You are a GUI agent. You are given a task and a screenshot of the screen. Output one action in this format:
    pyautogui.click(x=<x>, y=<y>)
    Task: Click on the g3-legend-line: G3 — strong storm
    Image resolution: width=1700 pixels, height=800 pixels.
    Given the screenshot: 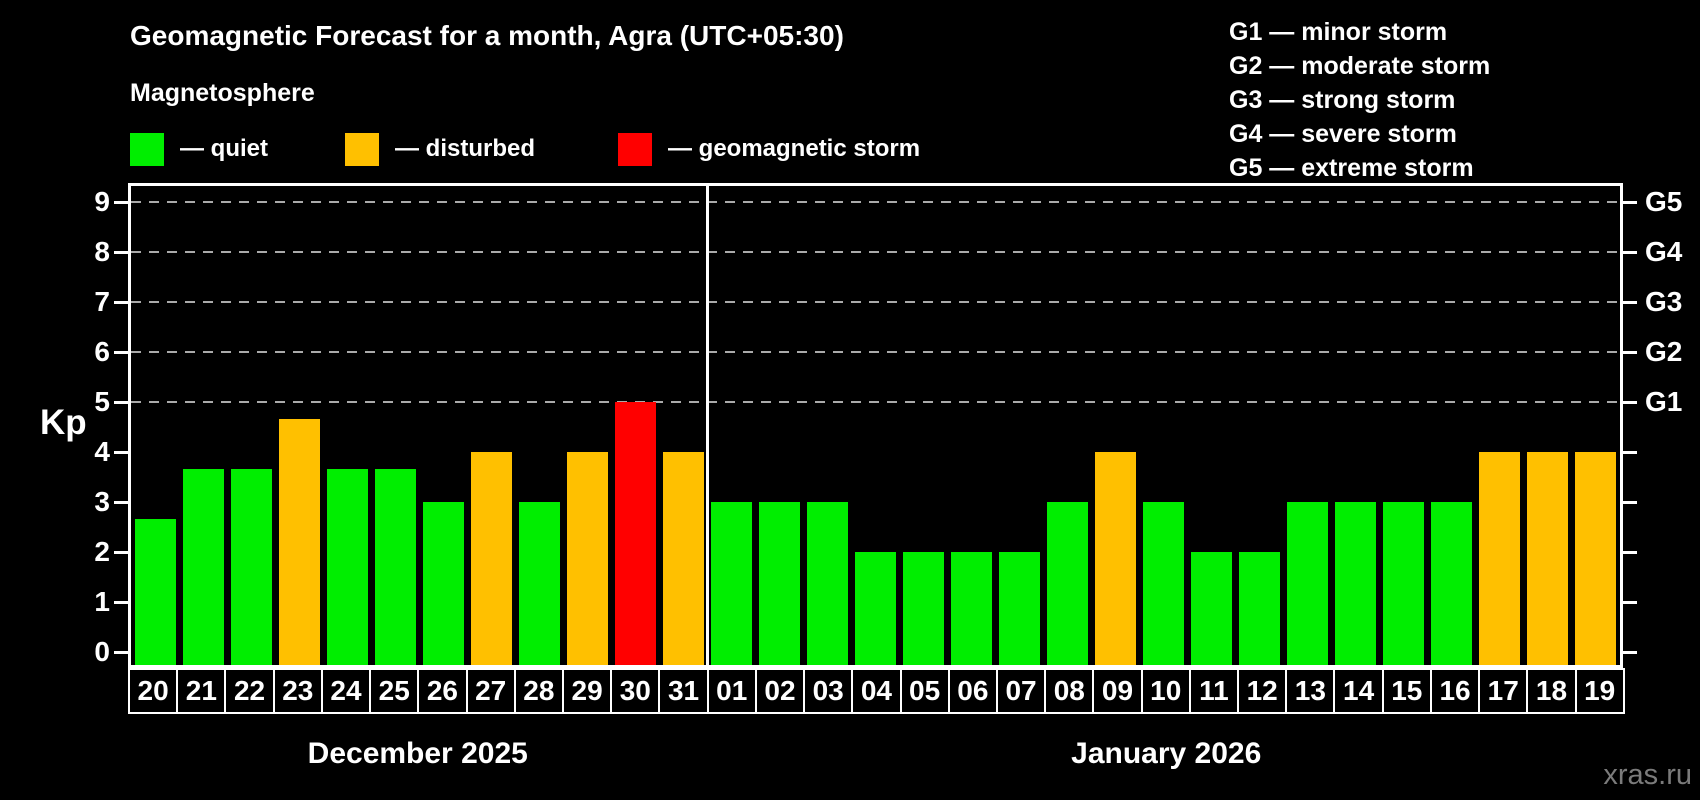 What is the action you would take?
    pyautogui.click(x=1342, y=100)
    